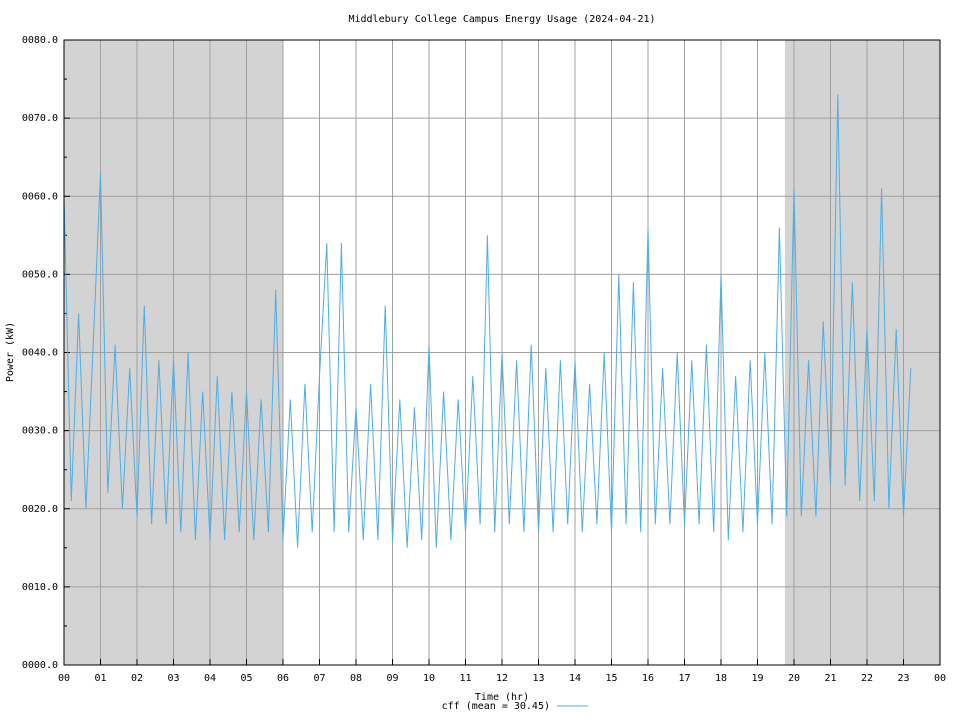 This screenshot has width=960, height=724. Describe the element at coordinates (210, 678) in the screenshot. I see `x-tick-label: 04` at that location.